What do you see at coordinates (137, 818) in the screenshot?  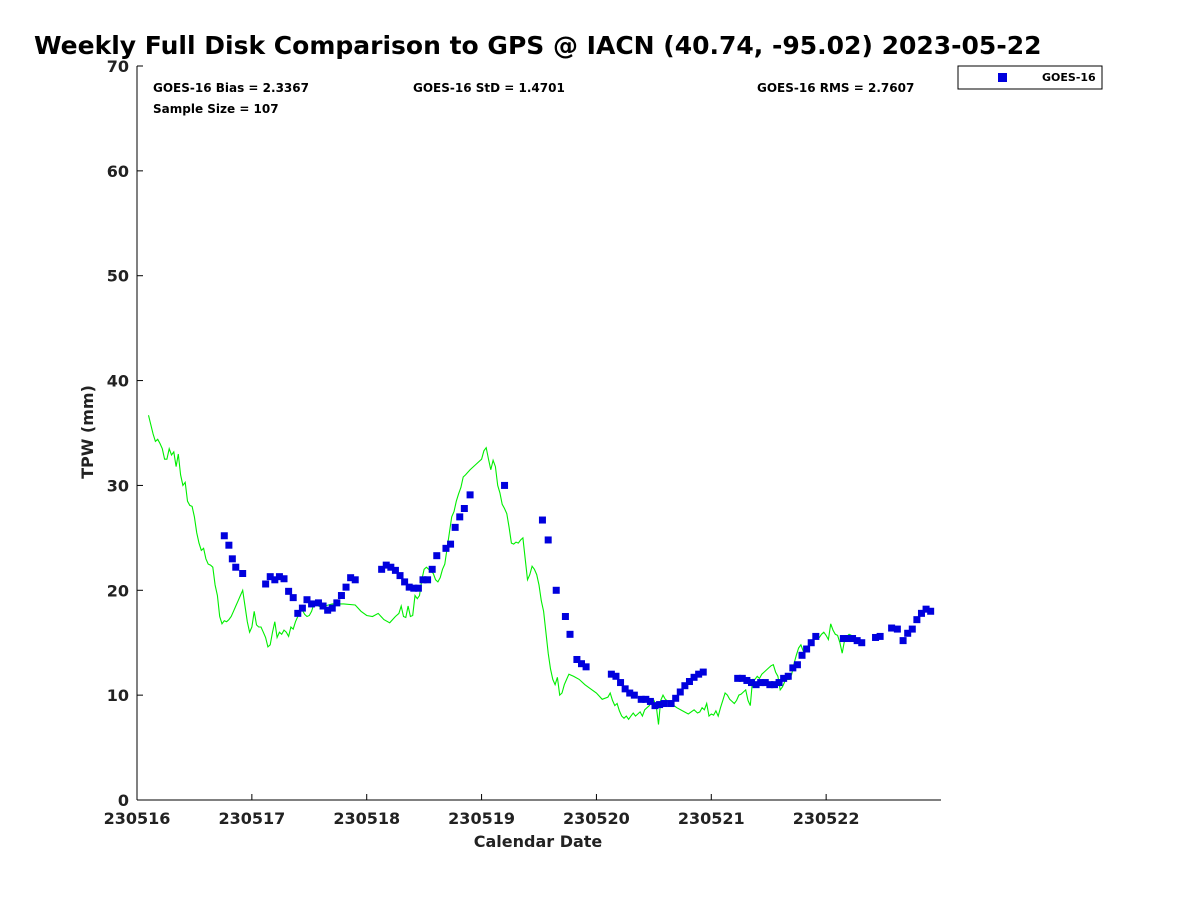 I see `x-tick-label: 230516` at bounding box center [137, 818].